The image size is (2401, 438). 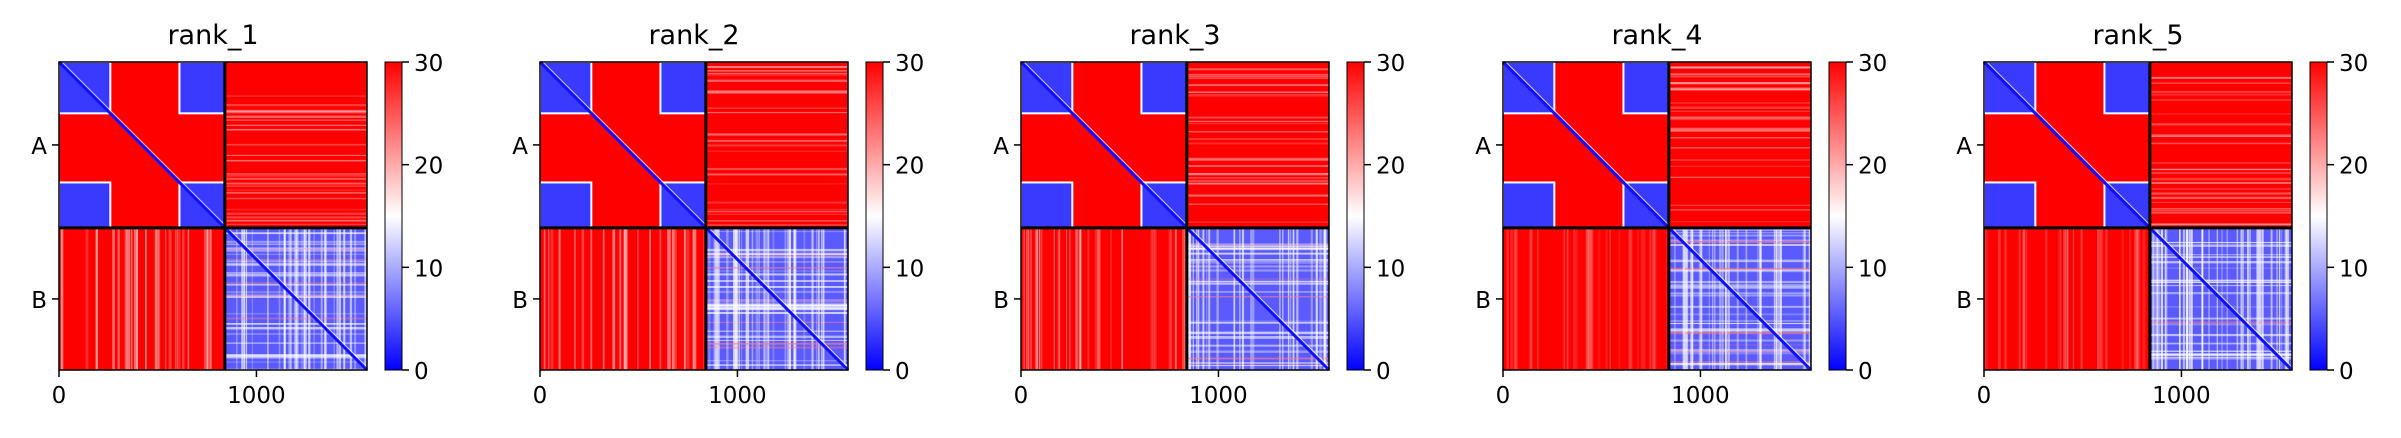 I want to click on low-error-block, so click(x=1529, y=205).